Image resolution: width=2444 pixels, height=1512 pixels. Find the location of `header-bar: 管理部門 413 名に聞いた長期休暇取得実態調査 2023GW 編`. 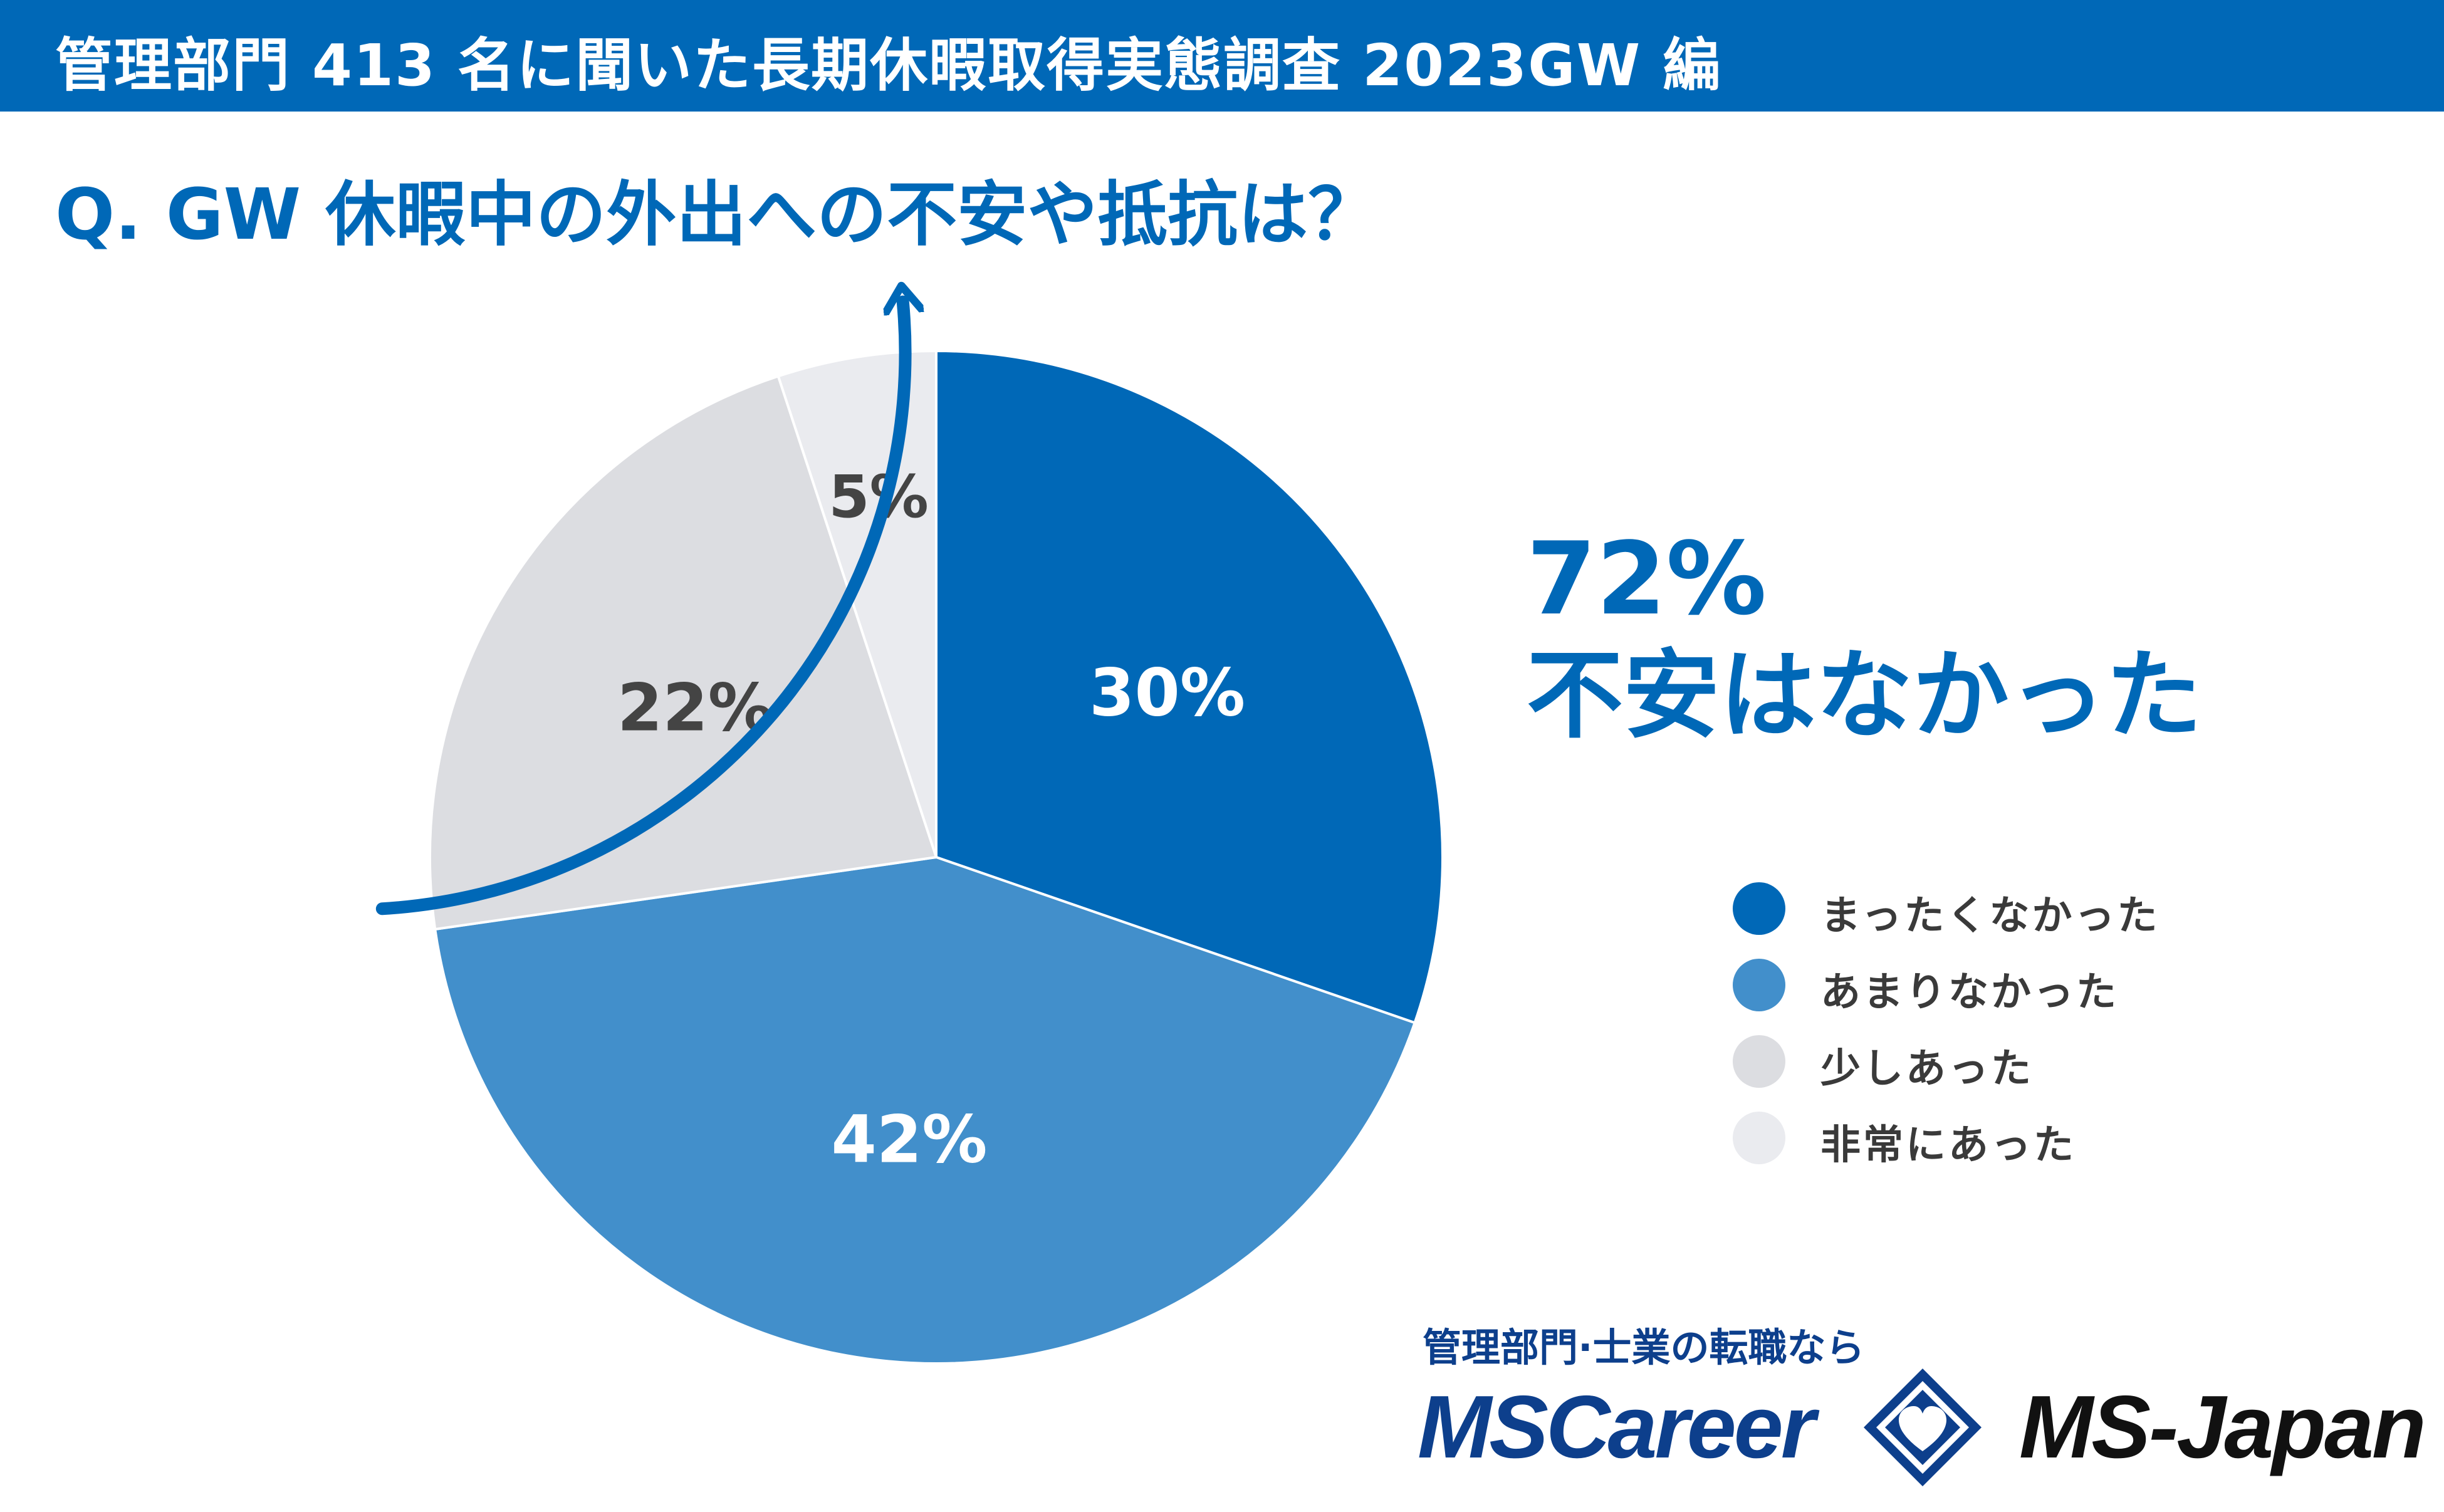

header-bar: 管理部門 413 名に聞いた長期休暇取得実態調査 2023GW 編 is located at coordinates (1222, 56).